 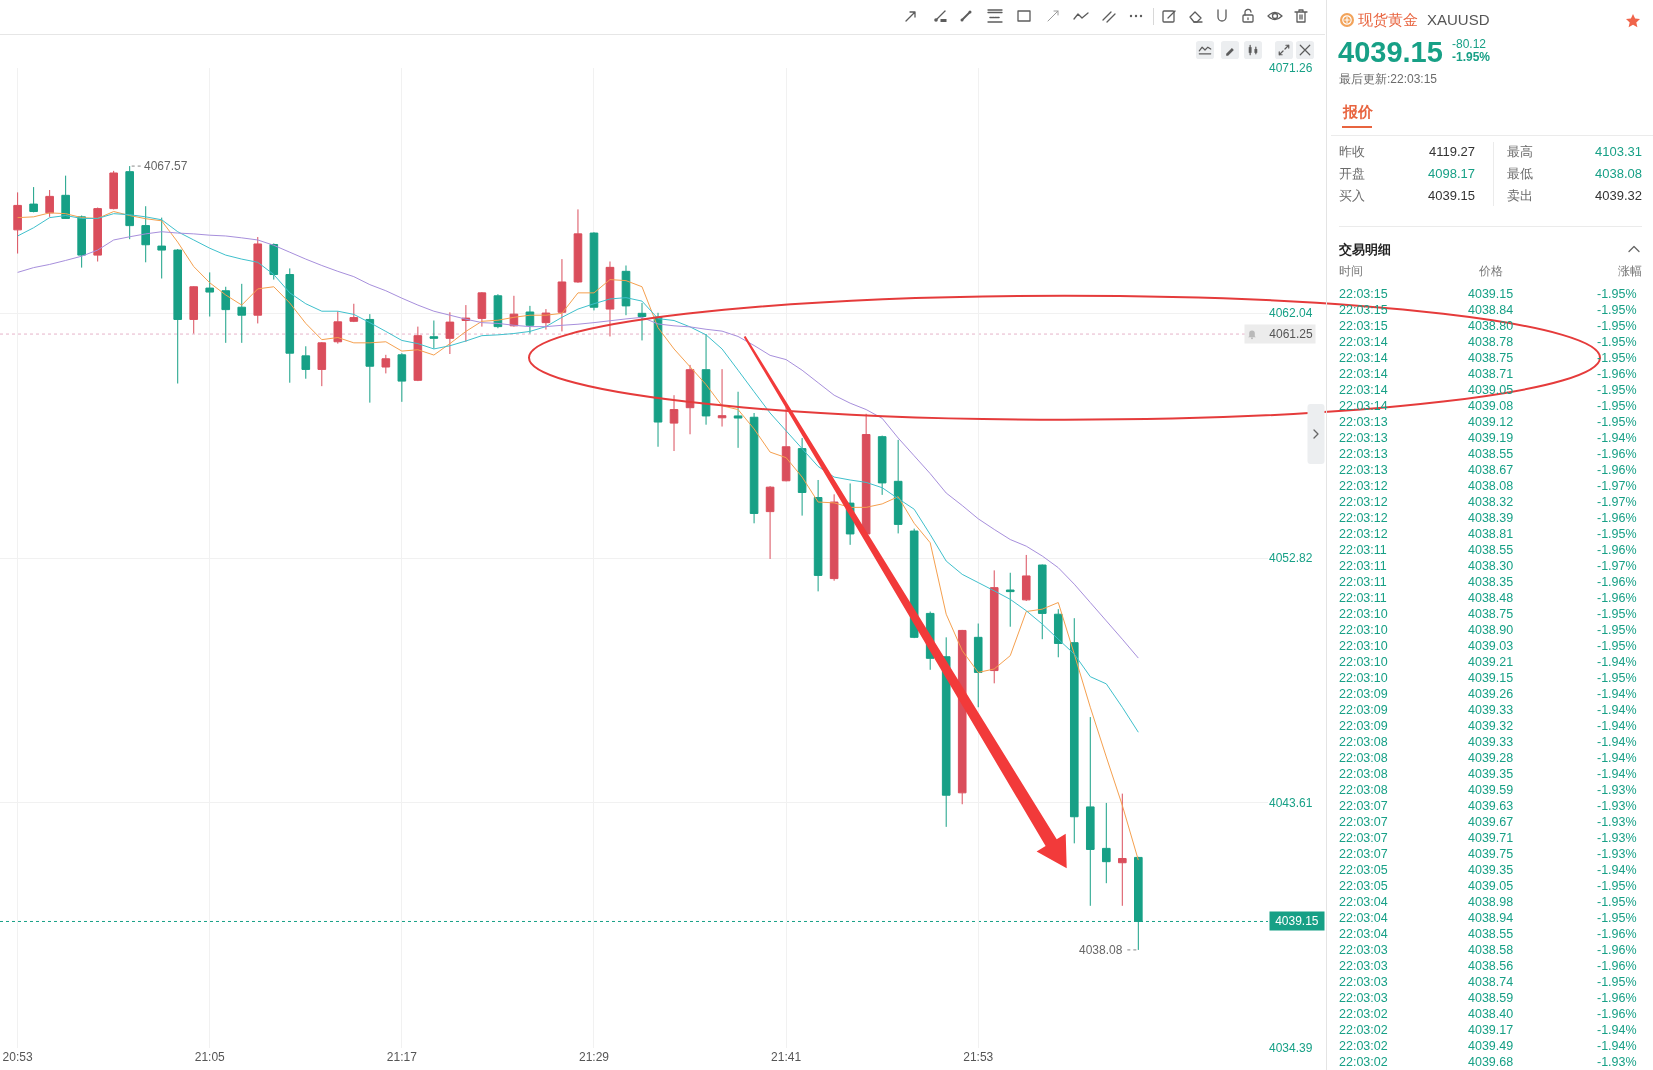 I want to click on text: 现货黄金, so click(x=1388, y=20).